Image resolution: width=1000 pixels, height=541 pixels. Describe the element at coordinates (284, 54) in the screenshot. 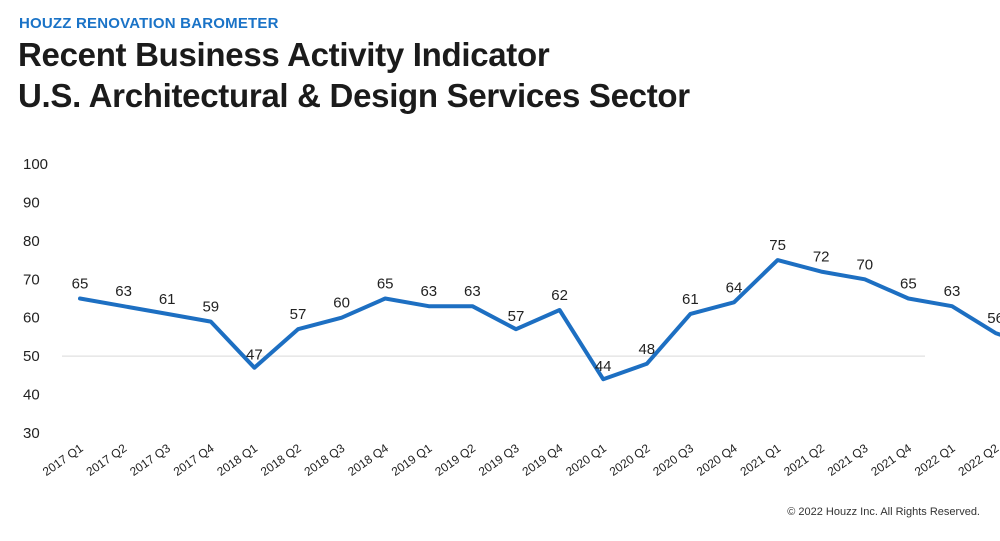

I see `chart-title-line-1: Recent Business Activity Indicator` at that location.